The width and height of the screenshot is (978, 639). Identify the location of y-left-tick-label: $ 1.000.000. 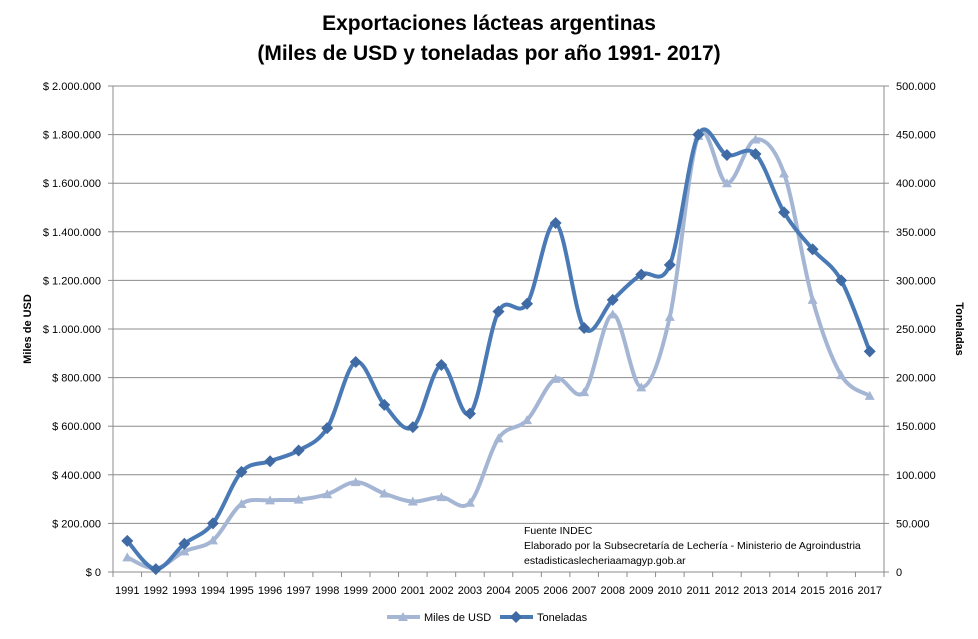
(72, 330).